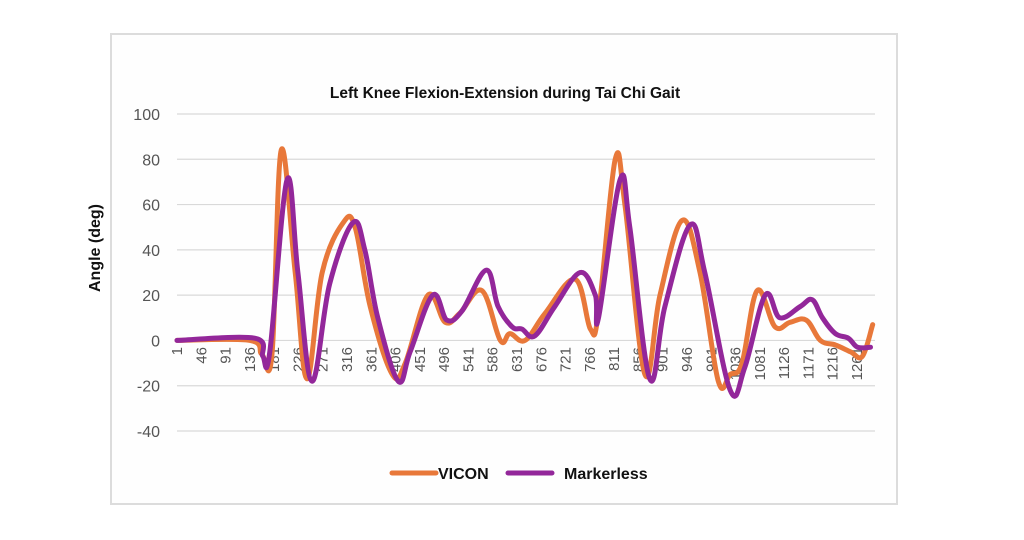 Image resolution: width=1024 pixels, height=540 pixels. I want to click on x-tick-label: 316, so click(347, 359).